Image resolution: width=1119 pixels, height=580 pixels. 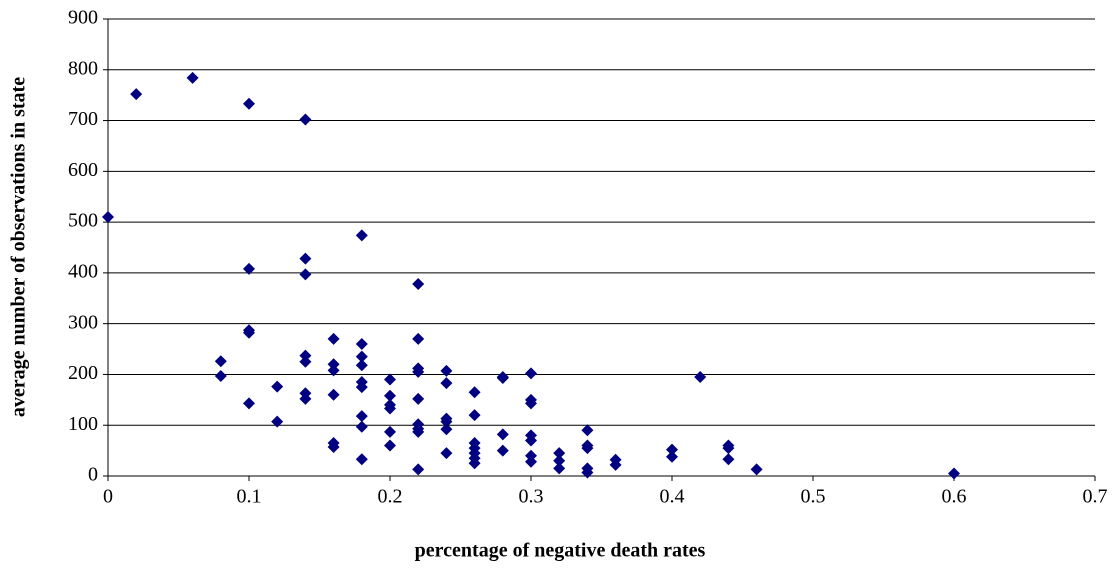 I want to click on y-tick-label: 0, so click(x=93, y=475).